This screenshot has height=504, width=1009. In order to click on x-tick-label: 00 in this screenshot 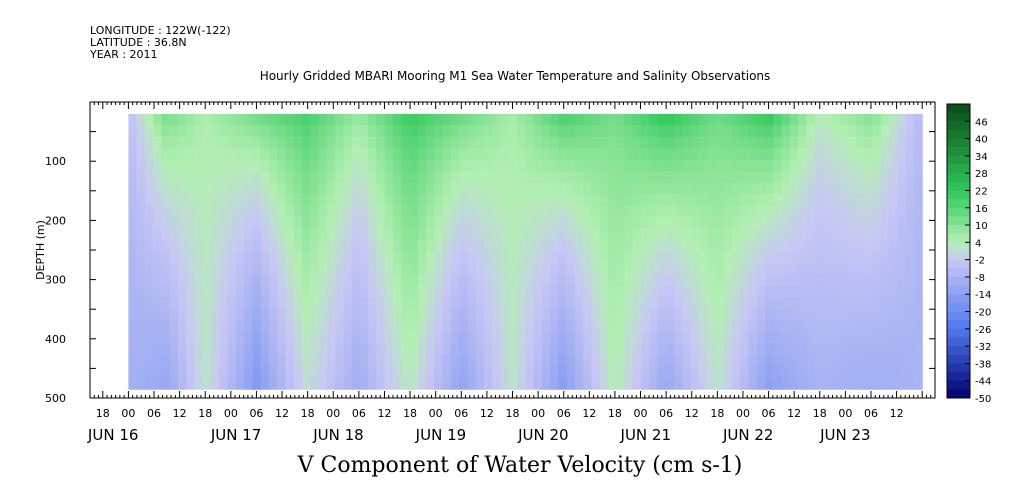, I will do `click(538, 413)`.